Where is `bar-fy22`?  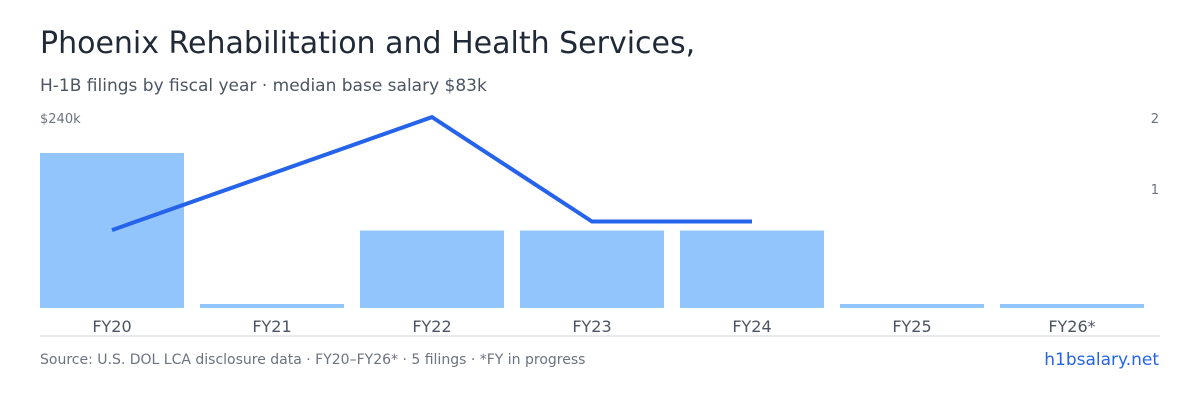
bar-fy22 is located at coordinates (432, 269).